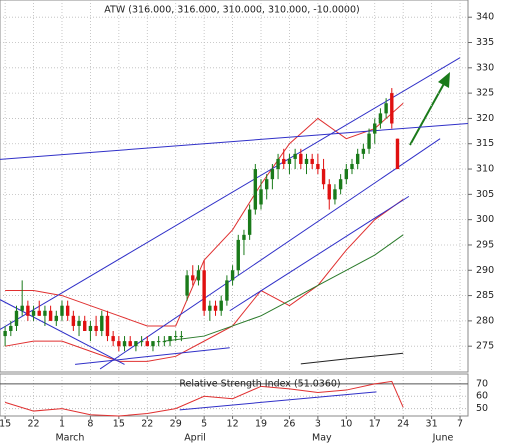 This screenshot has height=446, width=512. Describe the element at coordinates (485, 118) in the screenshot. I see `y-tick-label: 320` at that location.